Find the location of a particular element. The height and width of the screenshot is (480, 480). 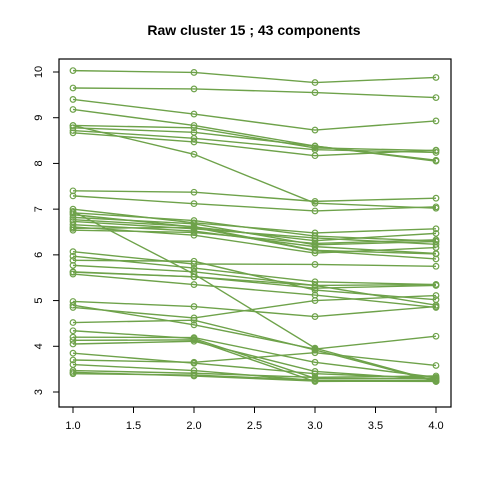

y-tick-label: 6 is located at coordinates (39, 255).